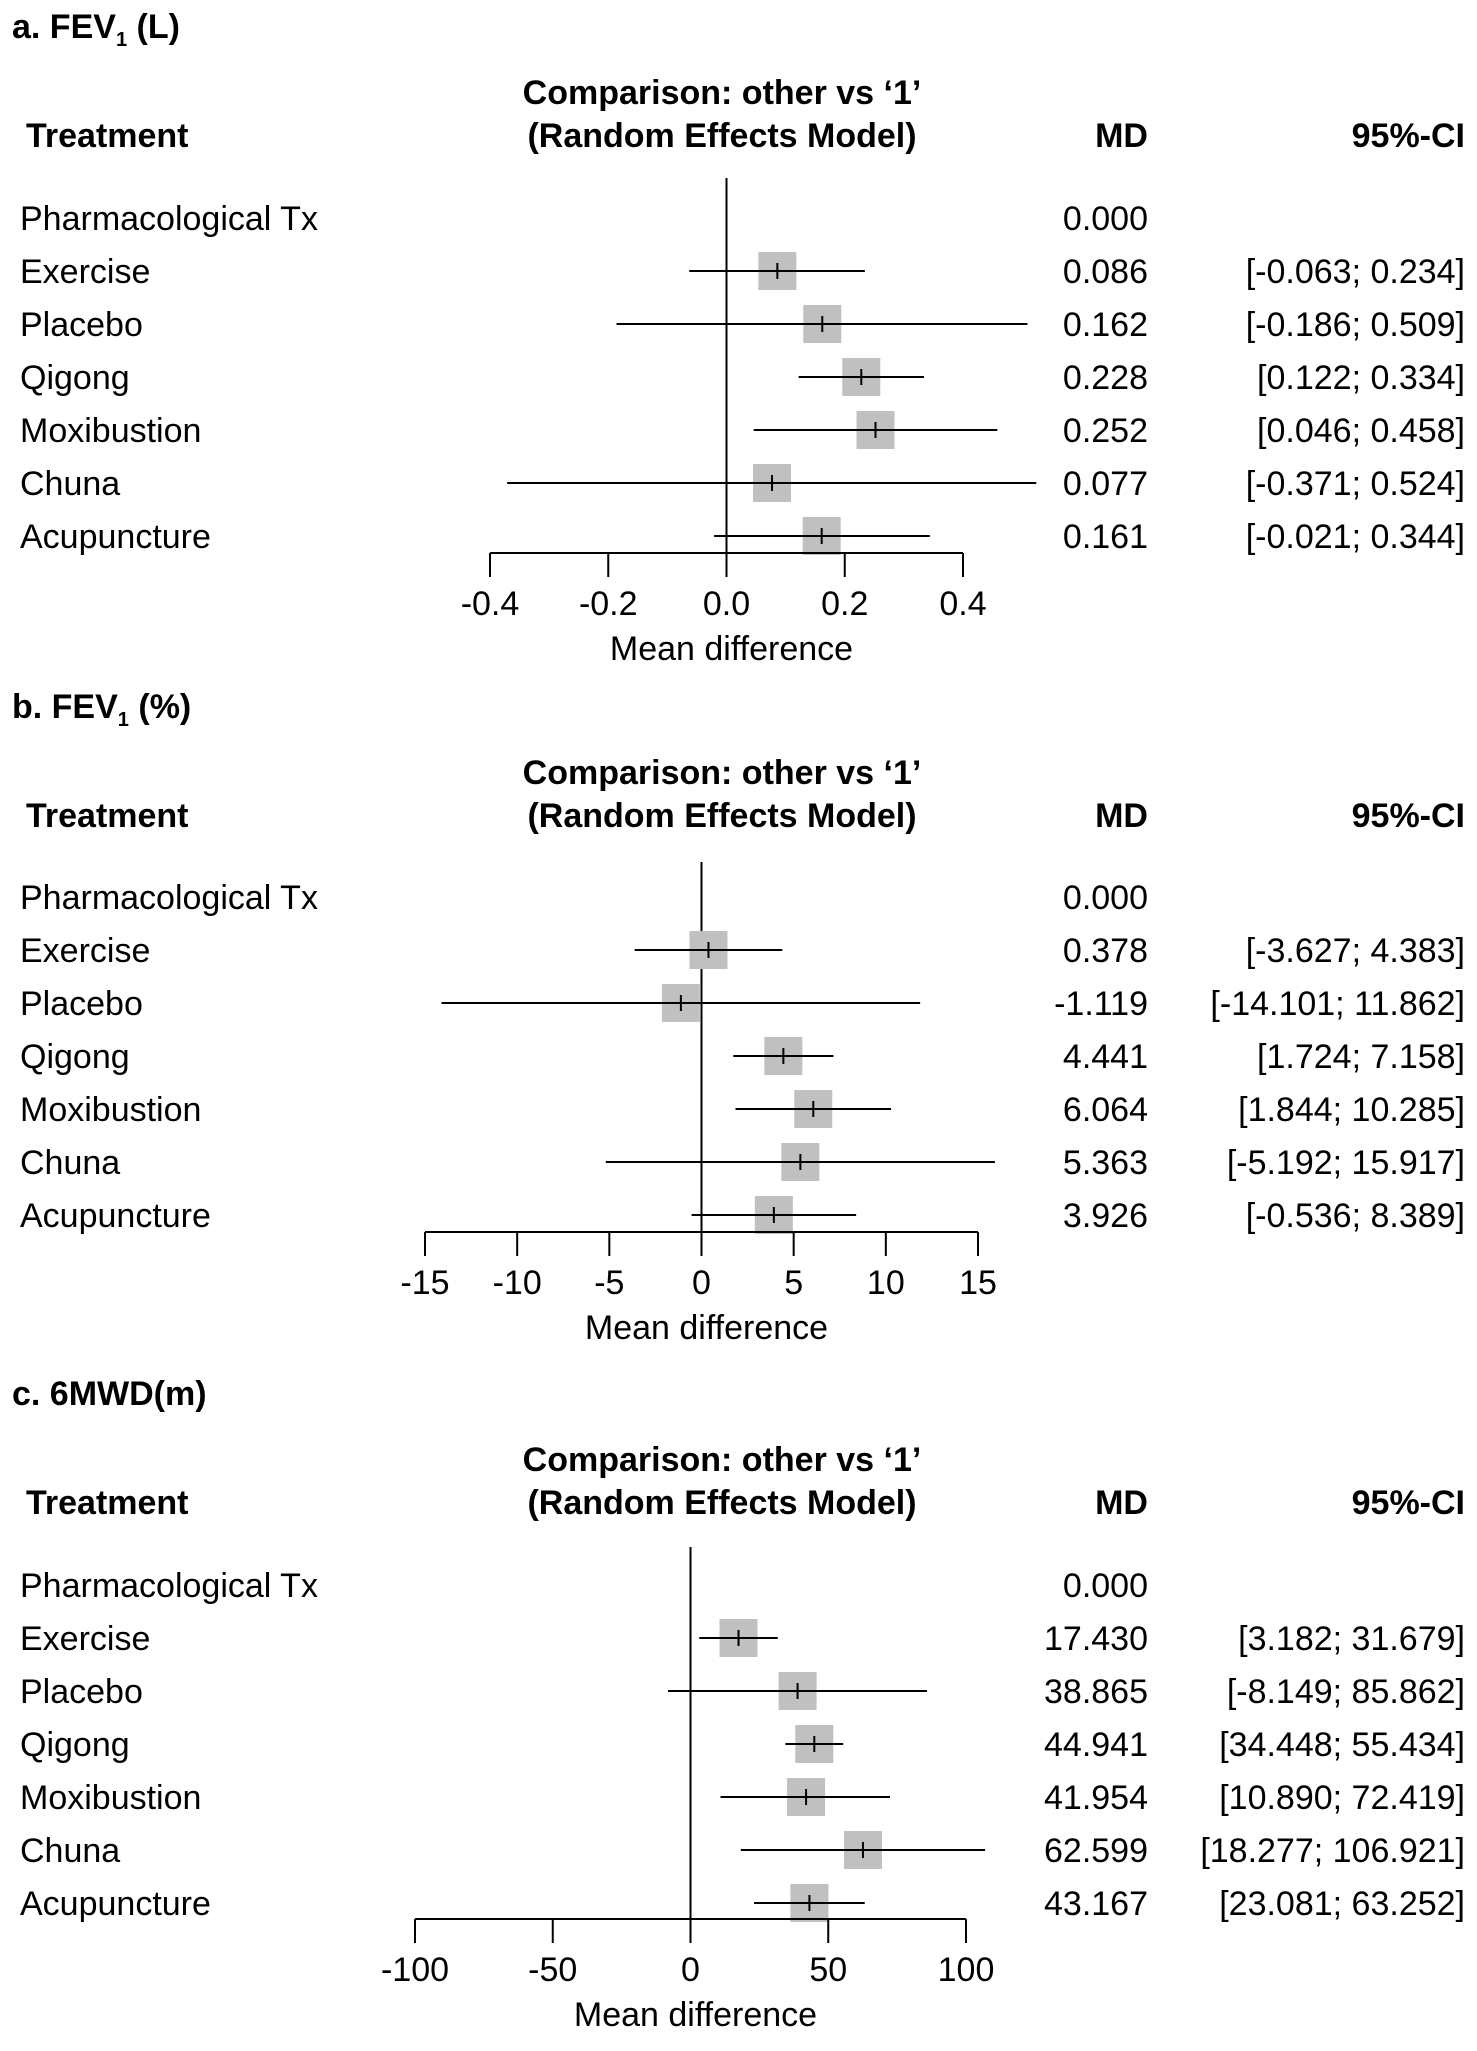 This screenshot has height=2051, width=1477. What do you see at coordinates (1105, 431) in the screenshot?
I see `md-value: 0.252` at bounding box center [1105, 431].